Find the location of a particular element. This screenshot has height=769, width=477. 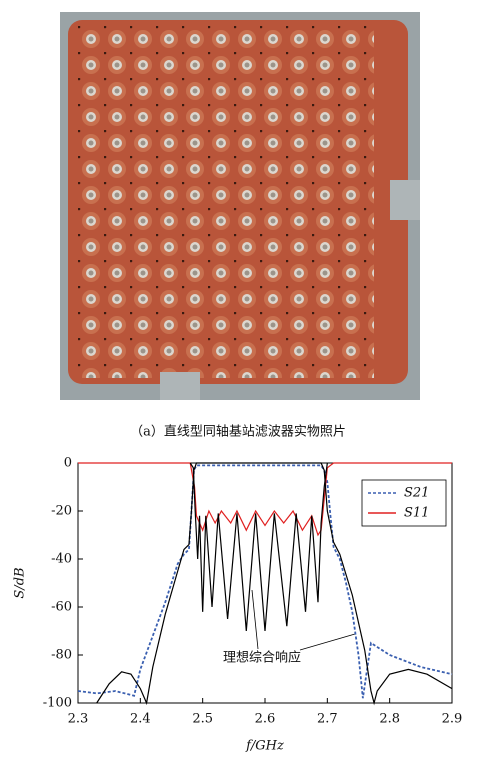

y-tick-label: 0 is located at coordinates (68, 463).